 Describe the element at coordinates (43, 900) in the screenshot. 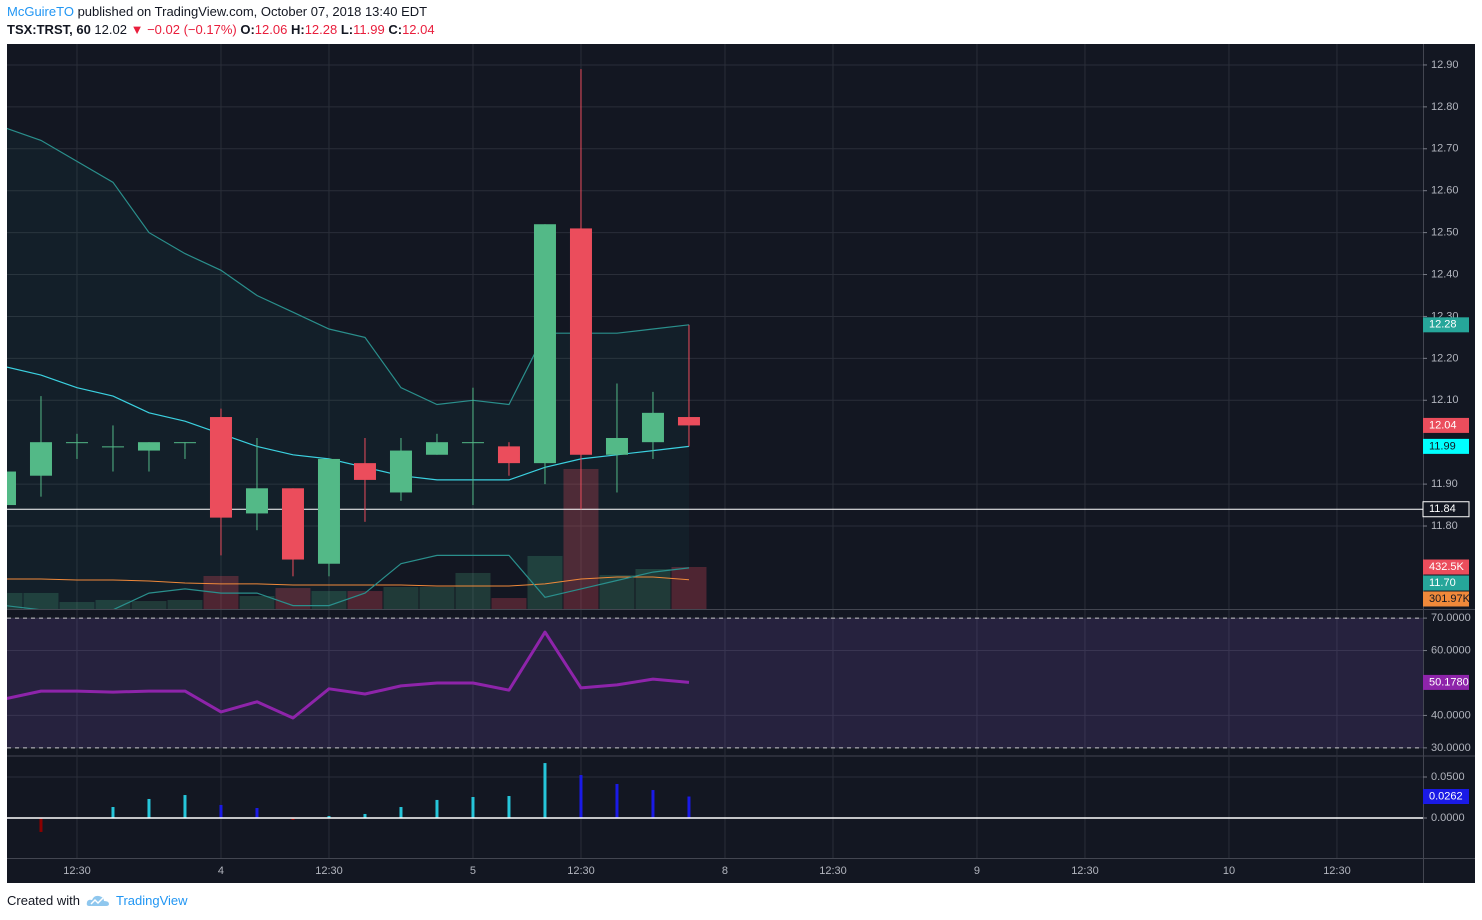

I see `created-with: Created with` at that location.